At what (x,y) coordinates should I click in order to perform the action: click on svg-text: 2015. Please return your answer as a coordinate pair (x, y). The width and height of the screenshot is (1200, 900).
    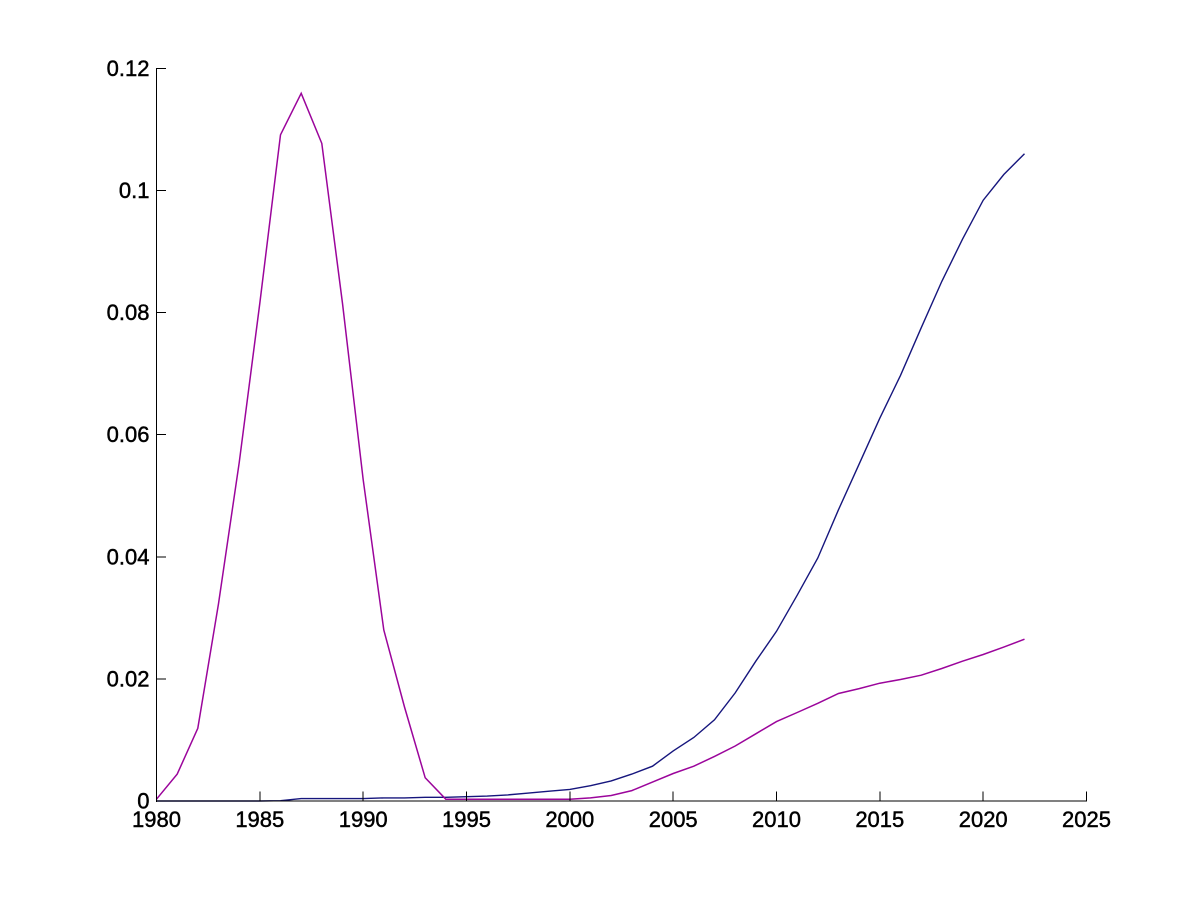
    Looking at the image, I should click on (879, 819).